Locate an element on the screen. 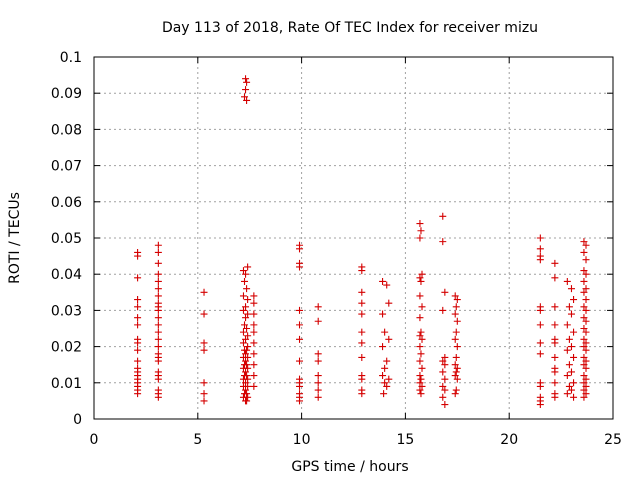  x-tick-label: 25 is located at coordinates (613, 440).